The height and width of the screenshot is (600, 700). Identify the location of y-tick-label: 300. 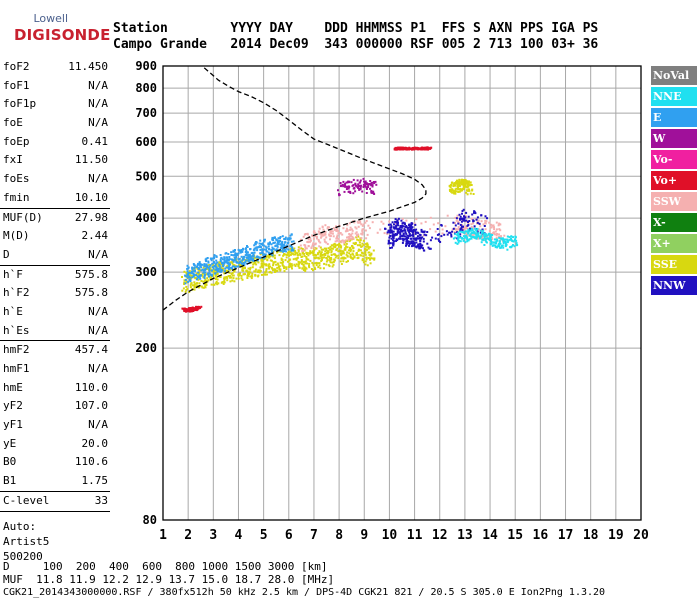
(146, 272).